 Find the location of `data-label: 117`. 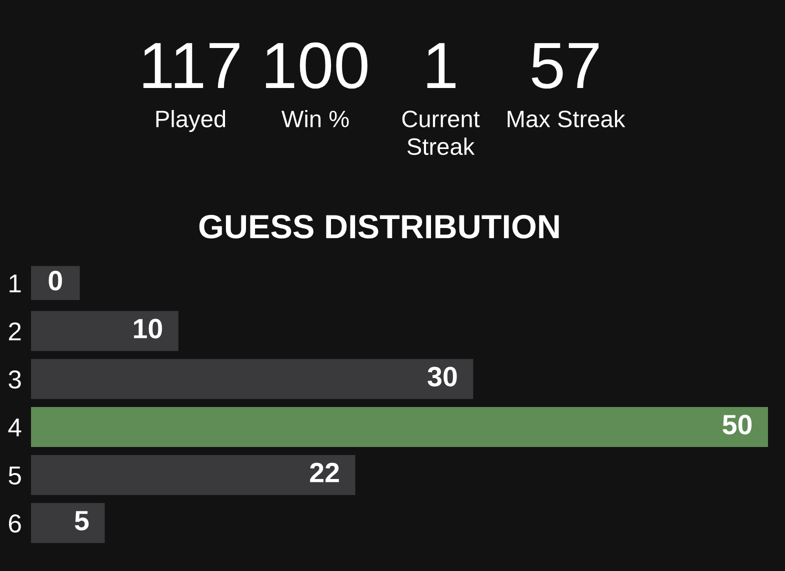

data-label: 117 is located at coordinates (191, 65).